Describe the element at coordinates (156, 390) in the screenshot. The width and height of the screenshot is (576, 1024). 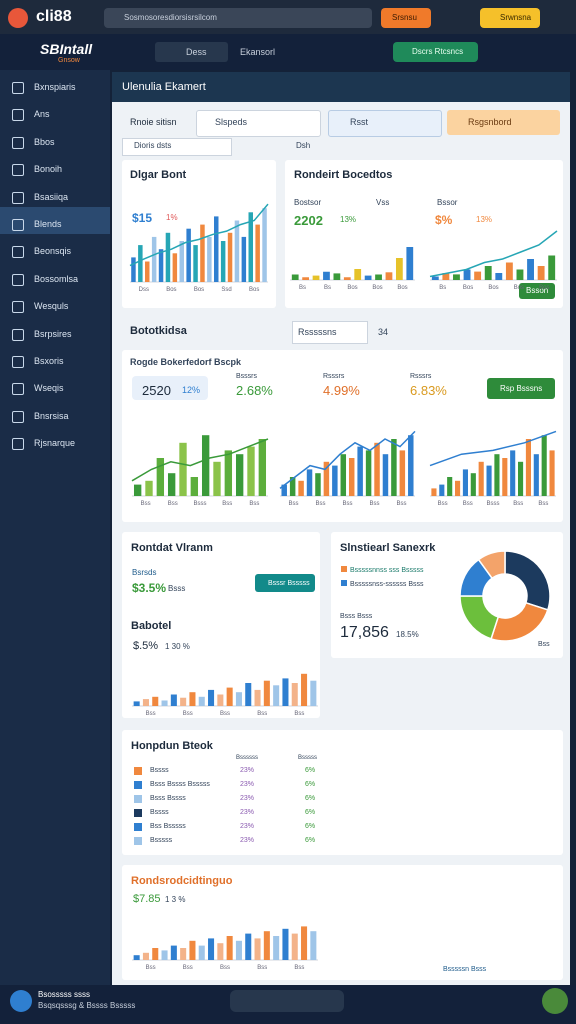
I see `stat: 2520` at that location.